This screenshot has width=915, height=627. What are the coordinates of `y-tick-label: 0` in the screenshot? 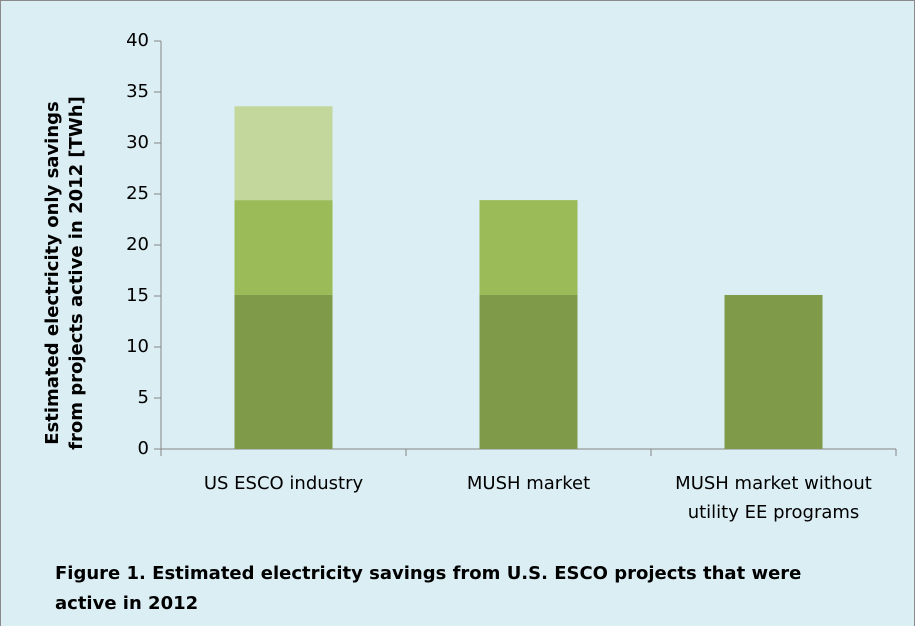 It's located at (143, 448).